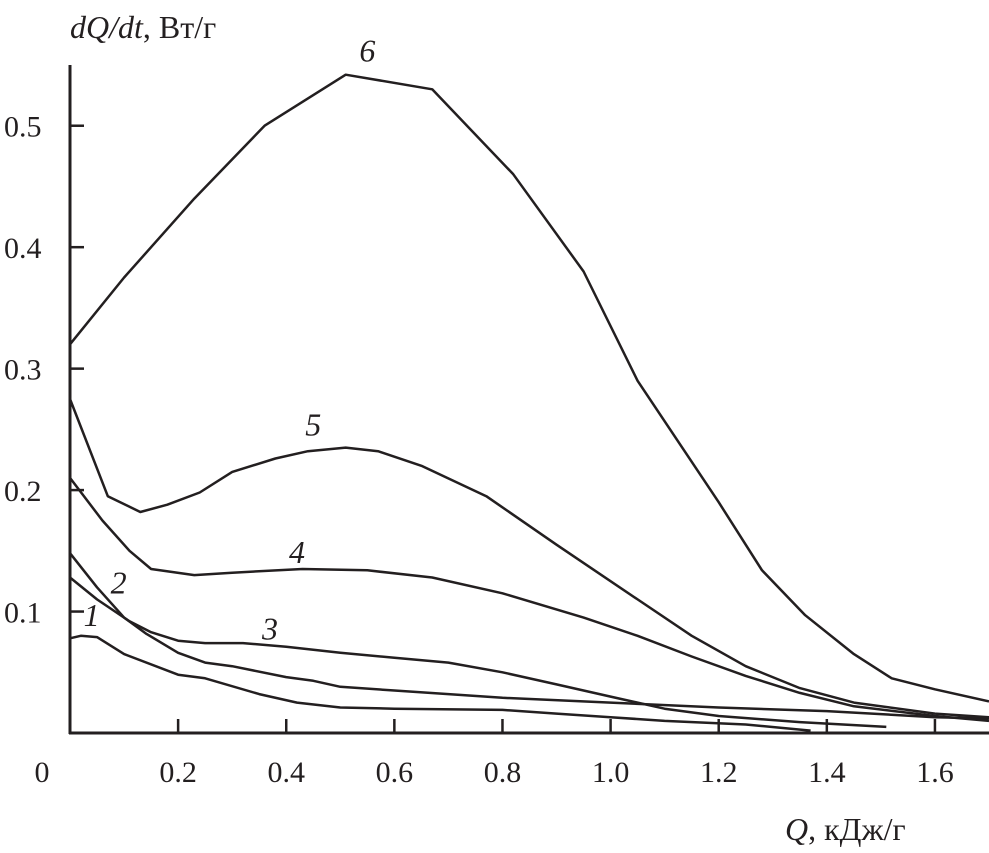 This screenshot has width=989, height=853. What do you see at coordinates (23, 127) in the screenshot?
I see `y-tick-label: 0.5` at bounding box center [23, 127].